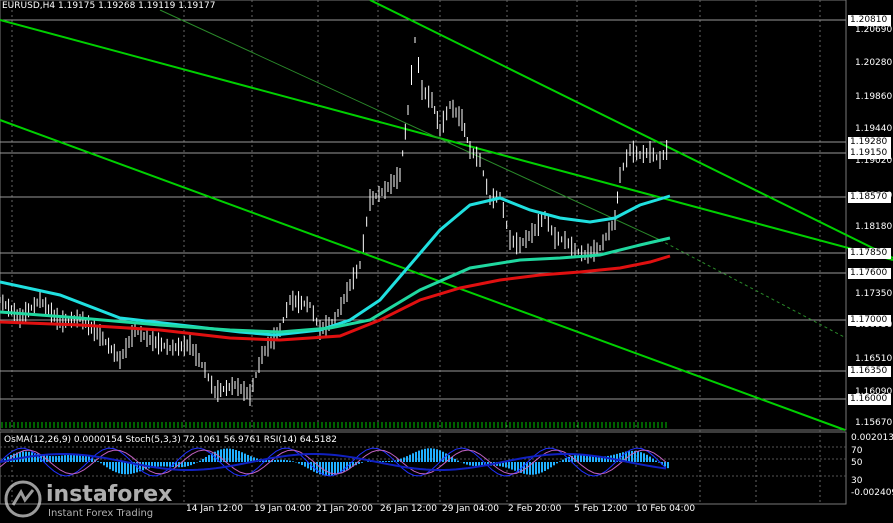 This screenshot has width=893, height=523. I want to click on indicator-axis-top: 0.002013, so click(872, 438).